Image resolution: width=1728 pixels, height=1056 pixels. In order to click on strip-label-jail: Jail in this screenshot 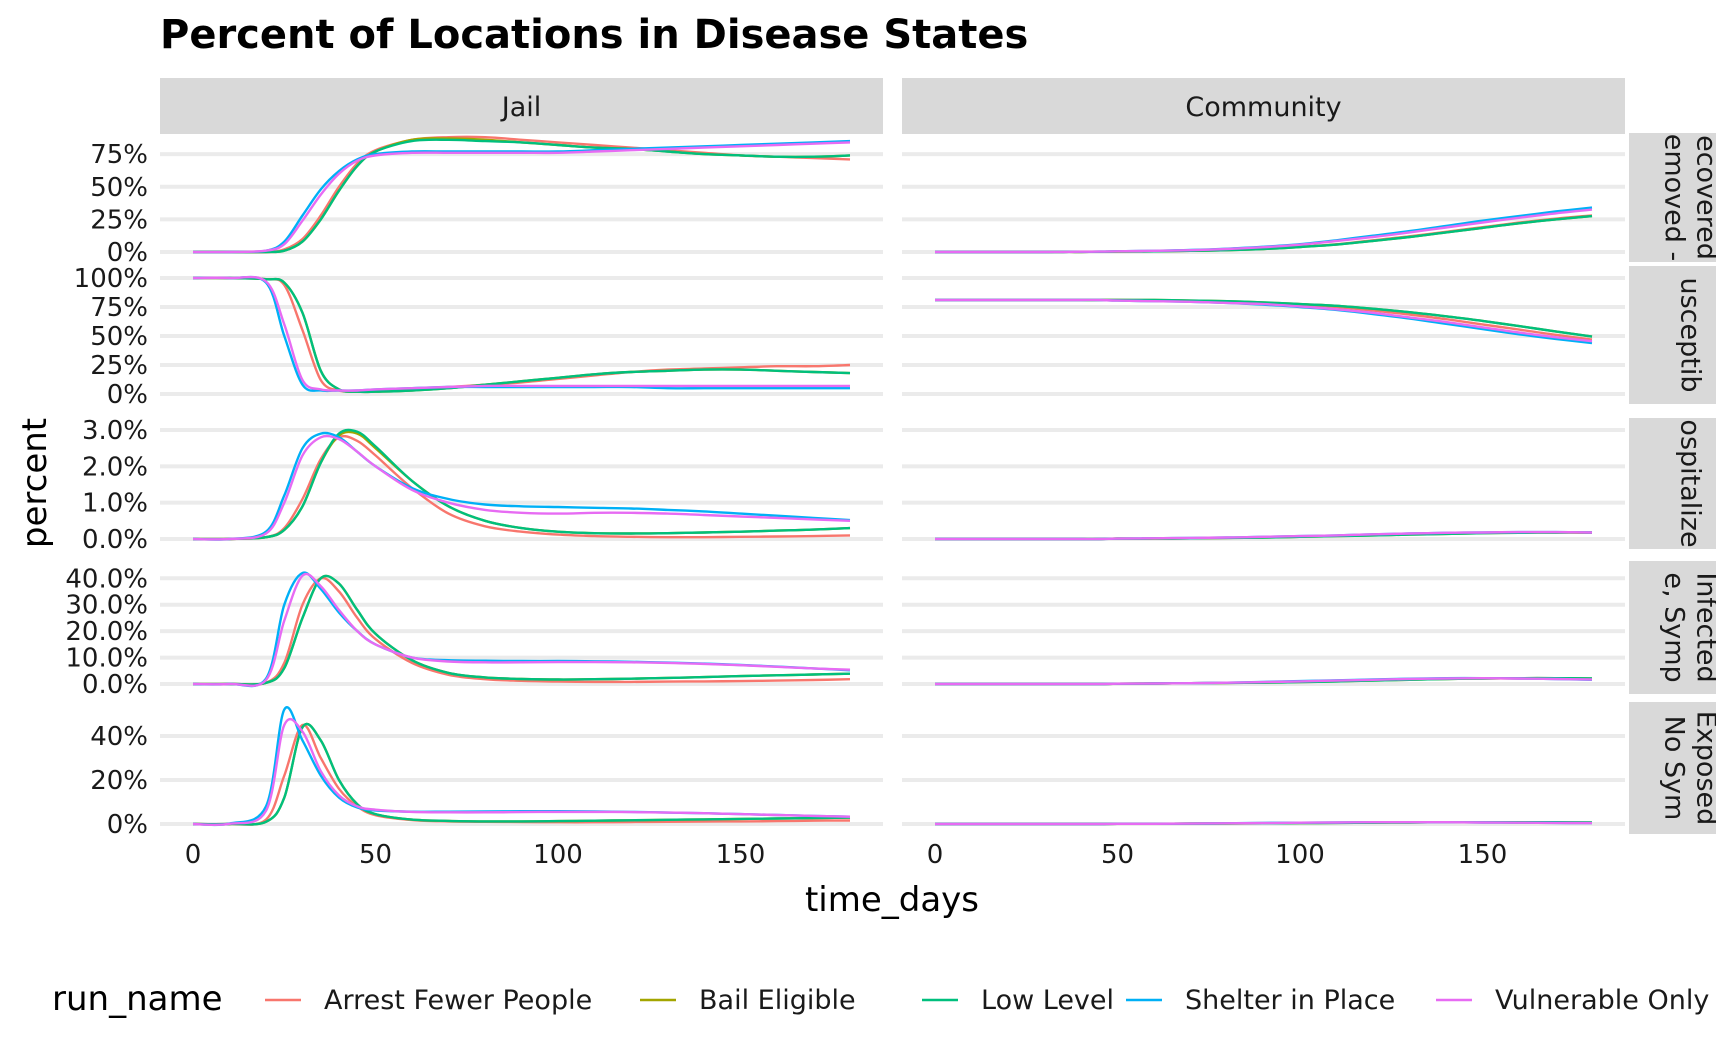, I will do `click(521, 107)`.